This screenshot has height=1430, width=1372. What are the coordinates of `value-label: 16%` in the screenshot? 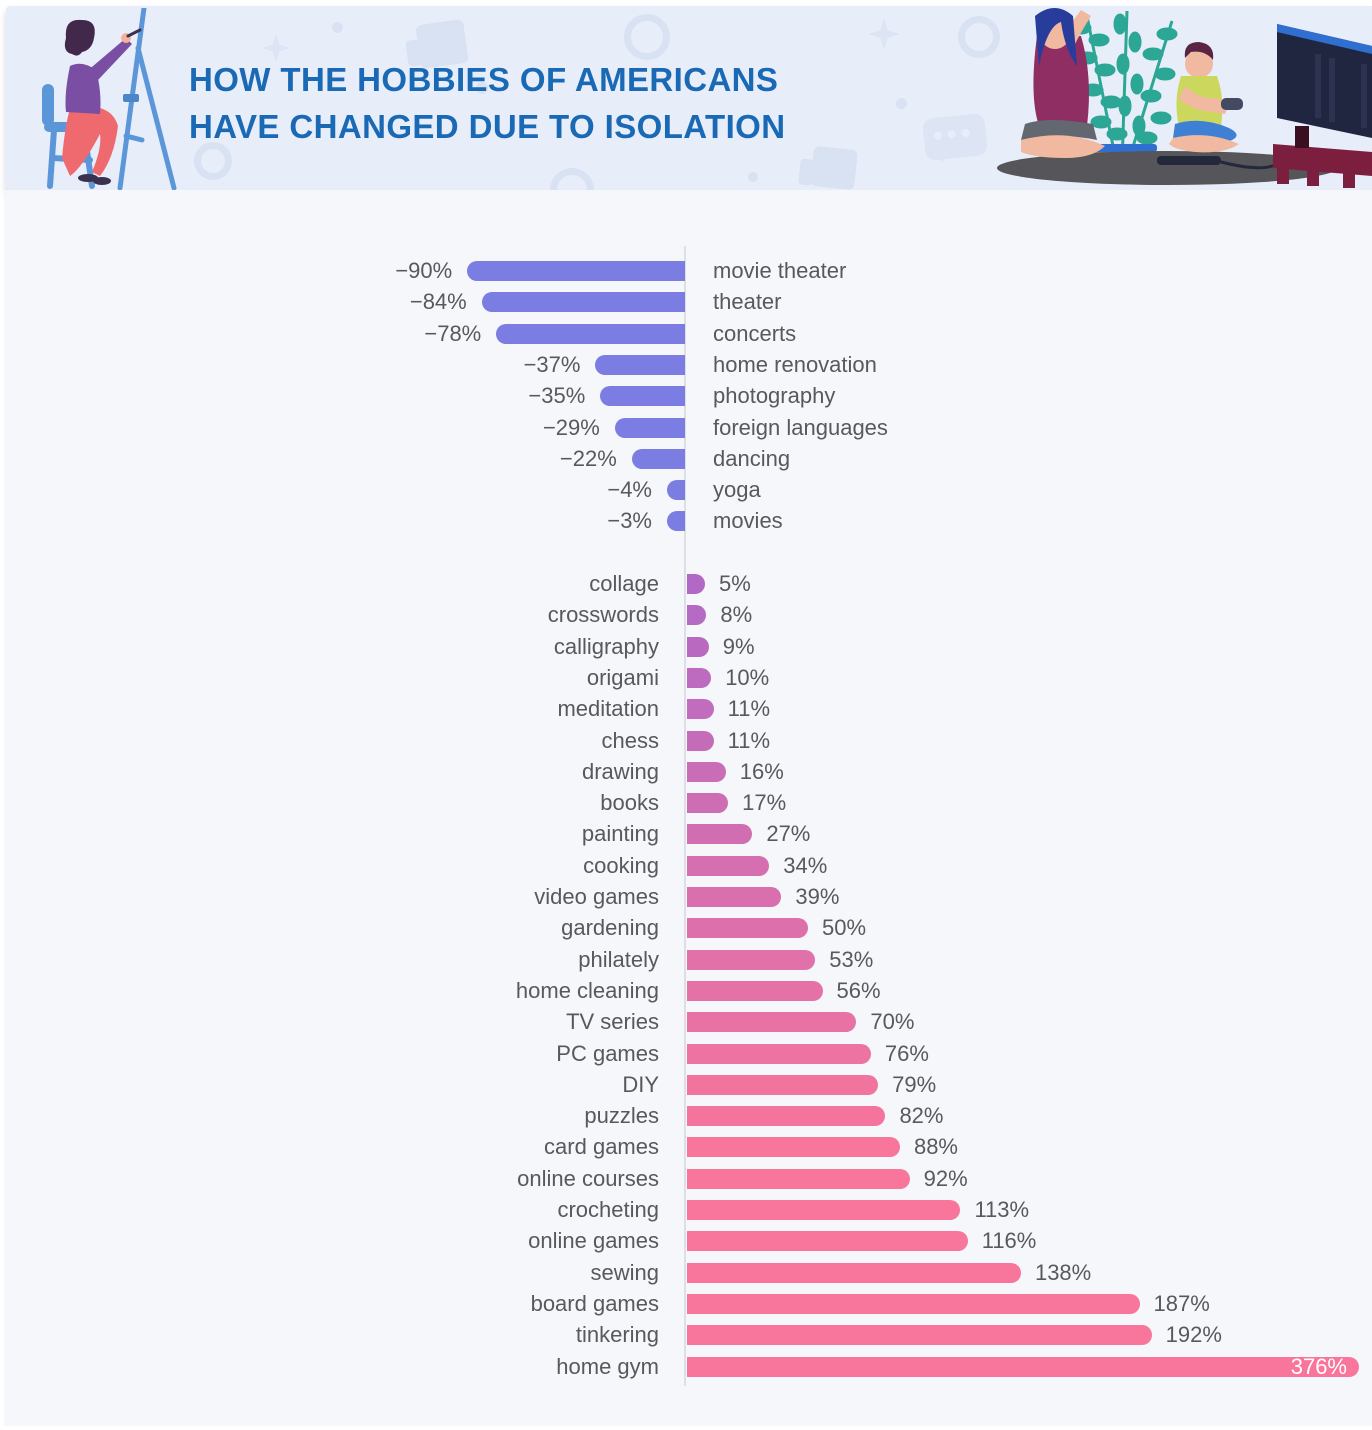 It's located at (761, 771).